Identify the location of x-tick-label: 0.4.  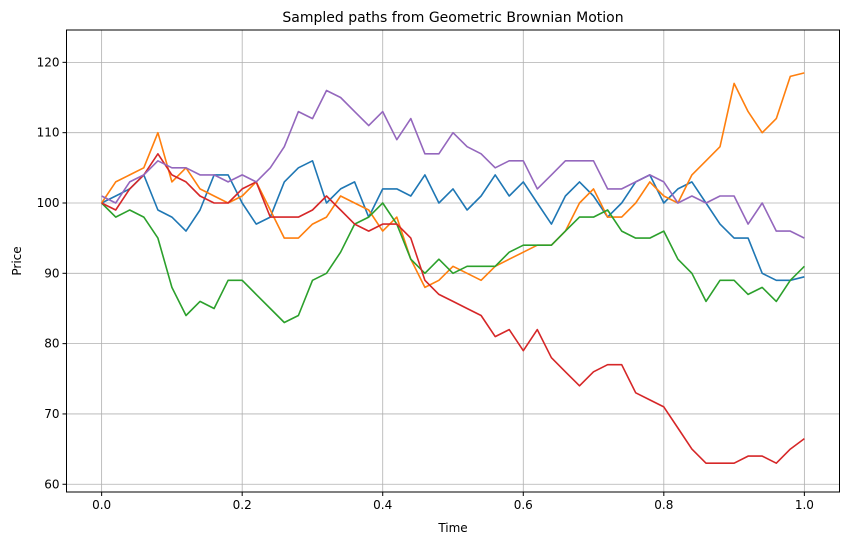
(382, 505).